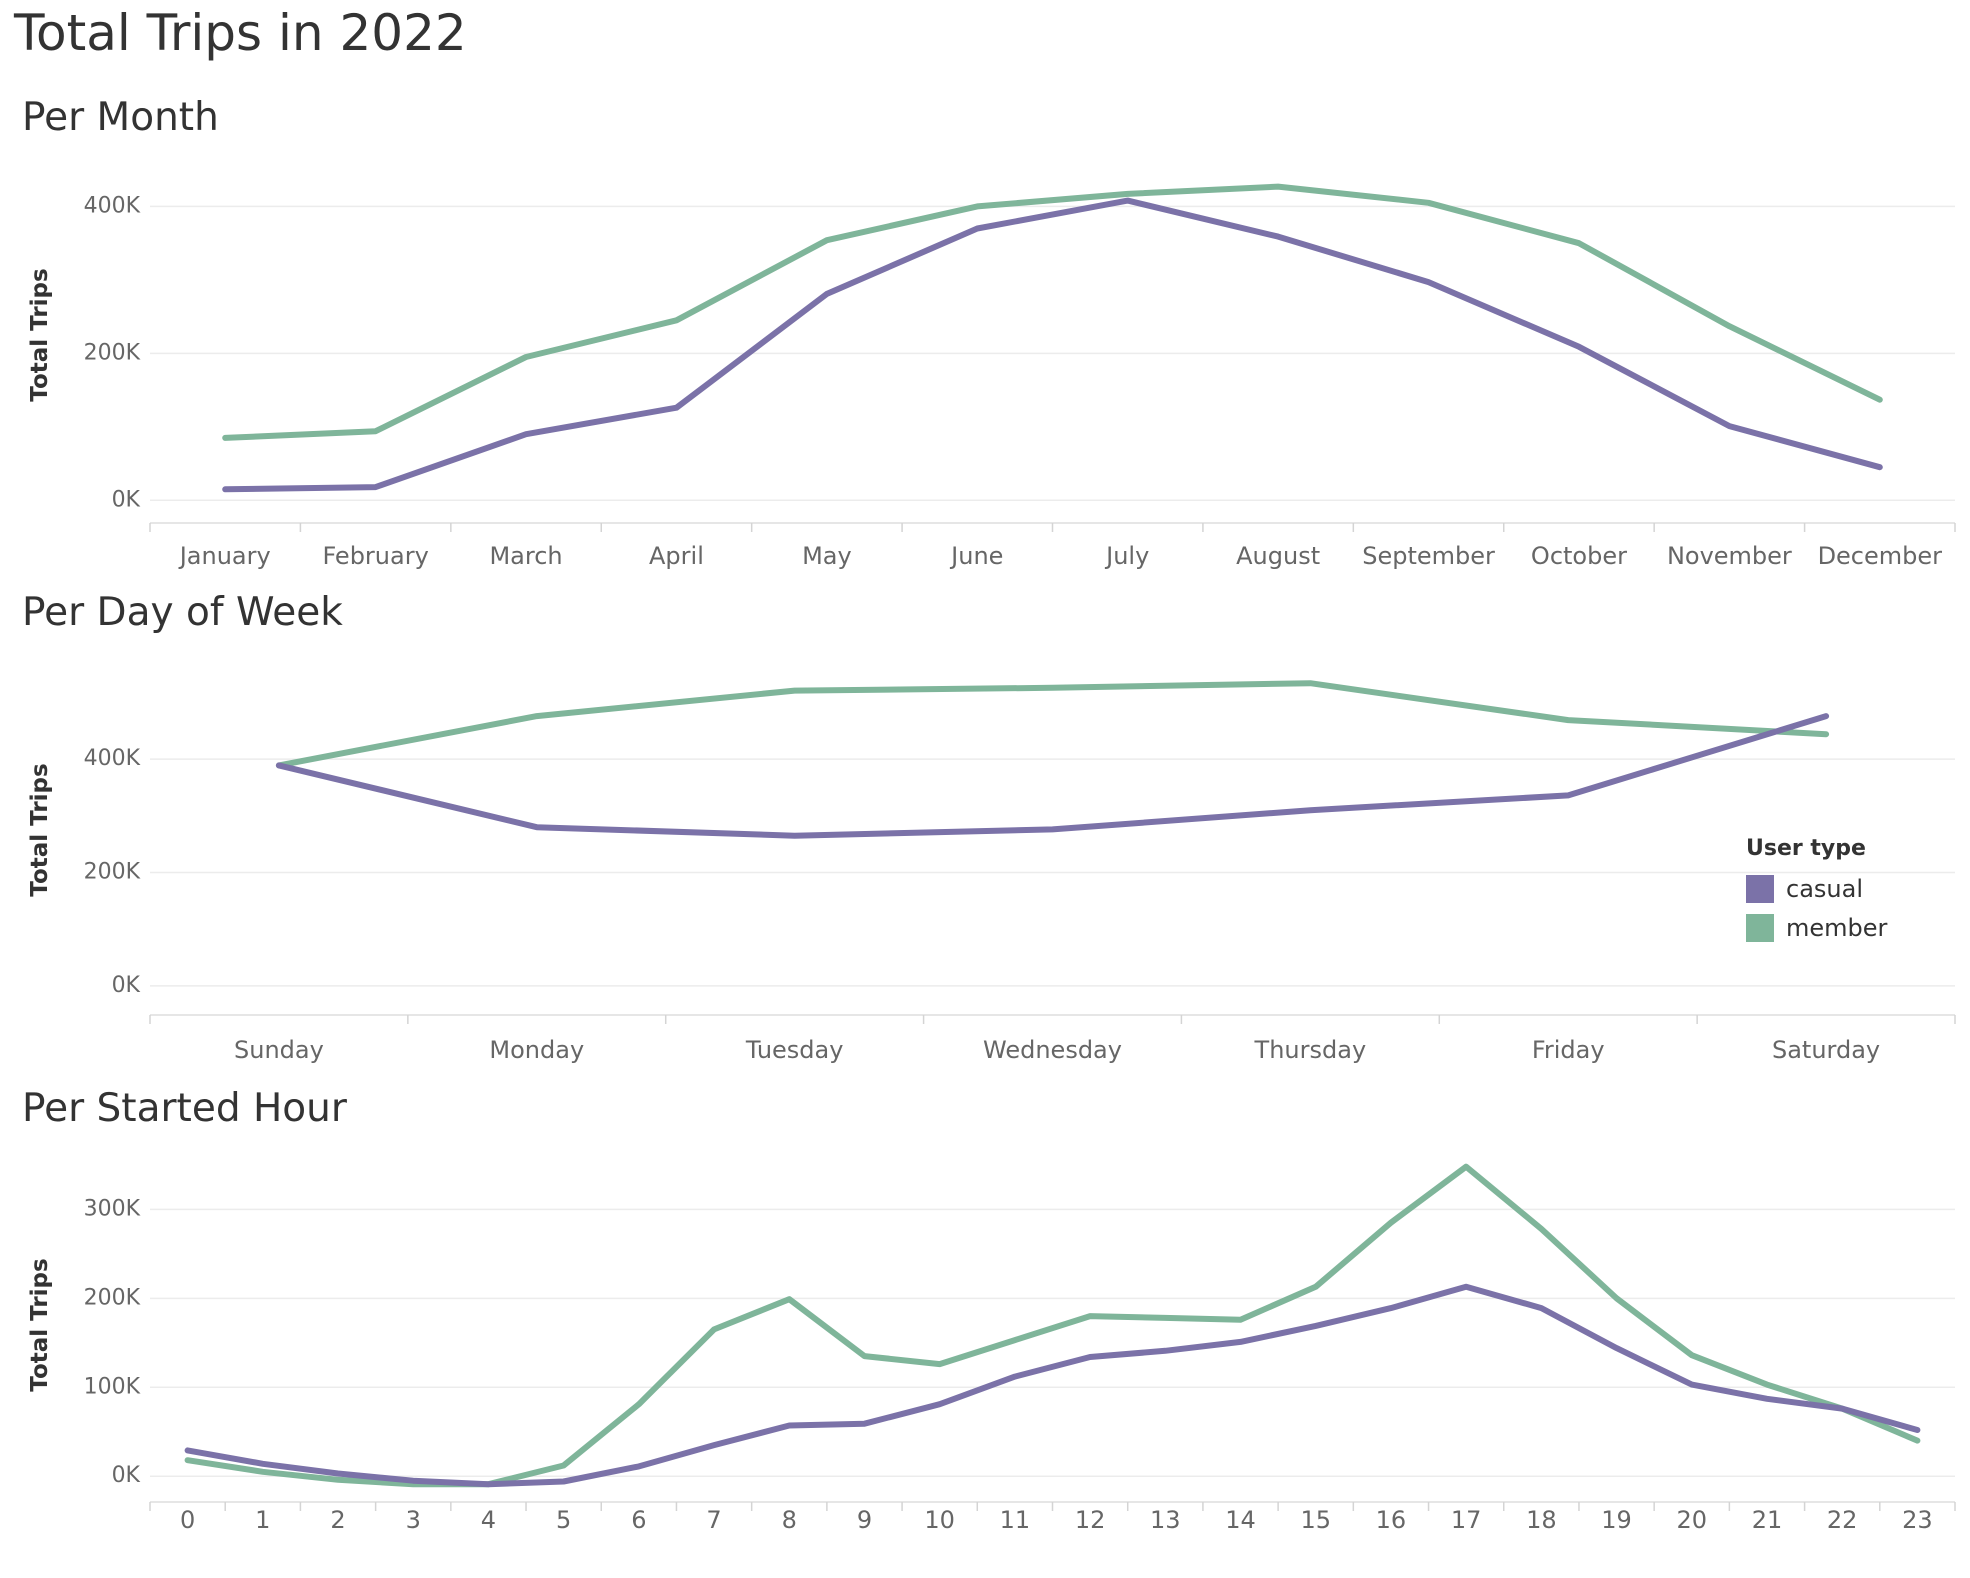  What do you see at coordinates (1165, 1520) in the screenshot?
I see `x-tick-label-13: 13` at bounding box center [1165, 1520].